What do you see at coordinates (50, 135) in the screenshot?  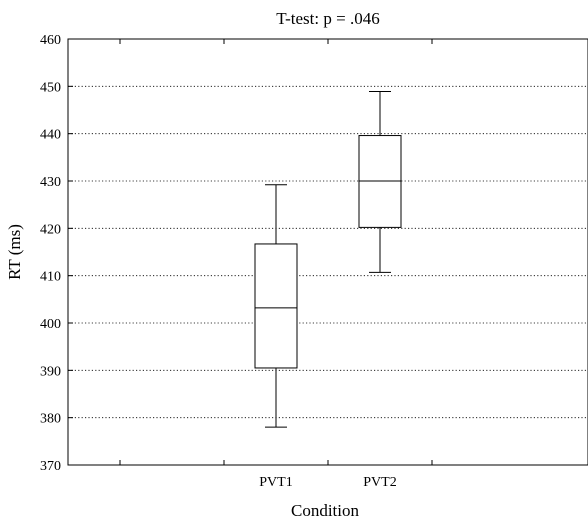 I see `y-tick-label: 440` at bounding box center [50, 135].